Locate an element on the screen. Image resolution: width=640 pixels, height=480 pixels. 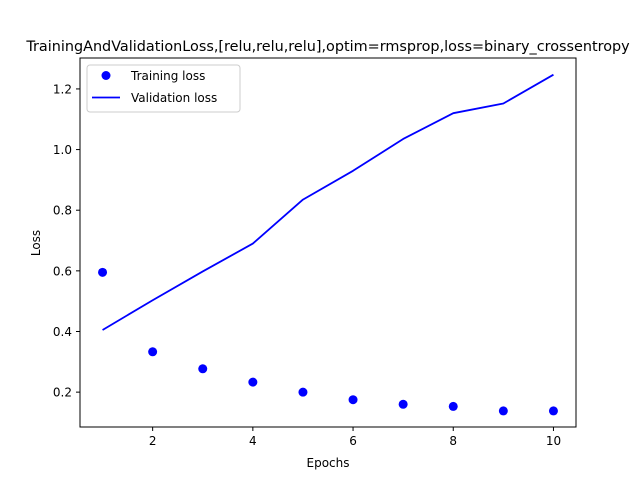
legend-label-training-loss: Training loss is located at coordinates (167, 76).